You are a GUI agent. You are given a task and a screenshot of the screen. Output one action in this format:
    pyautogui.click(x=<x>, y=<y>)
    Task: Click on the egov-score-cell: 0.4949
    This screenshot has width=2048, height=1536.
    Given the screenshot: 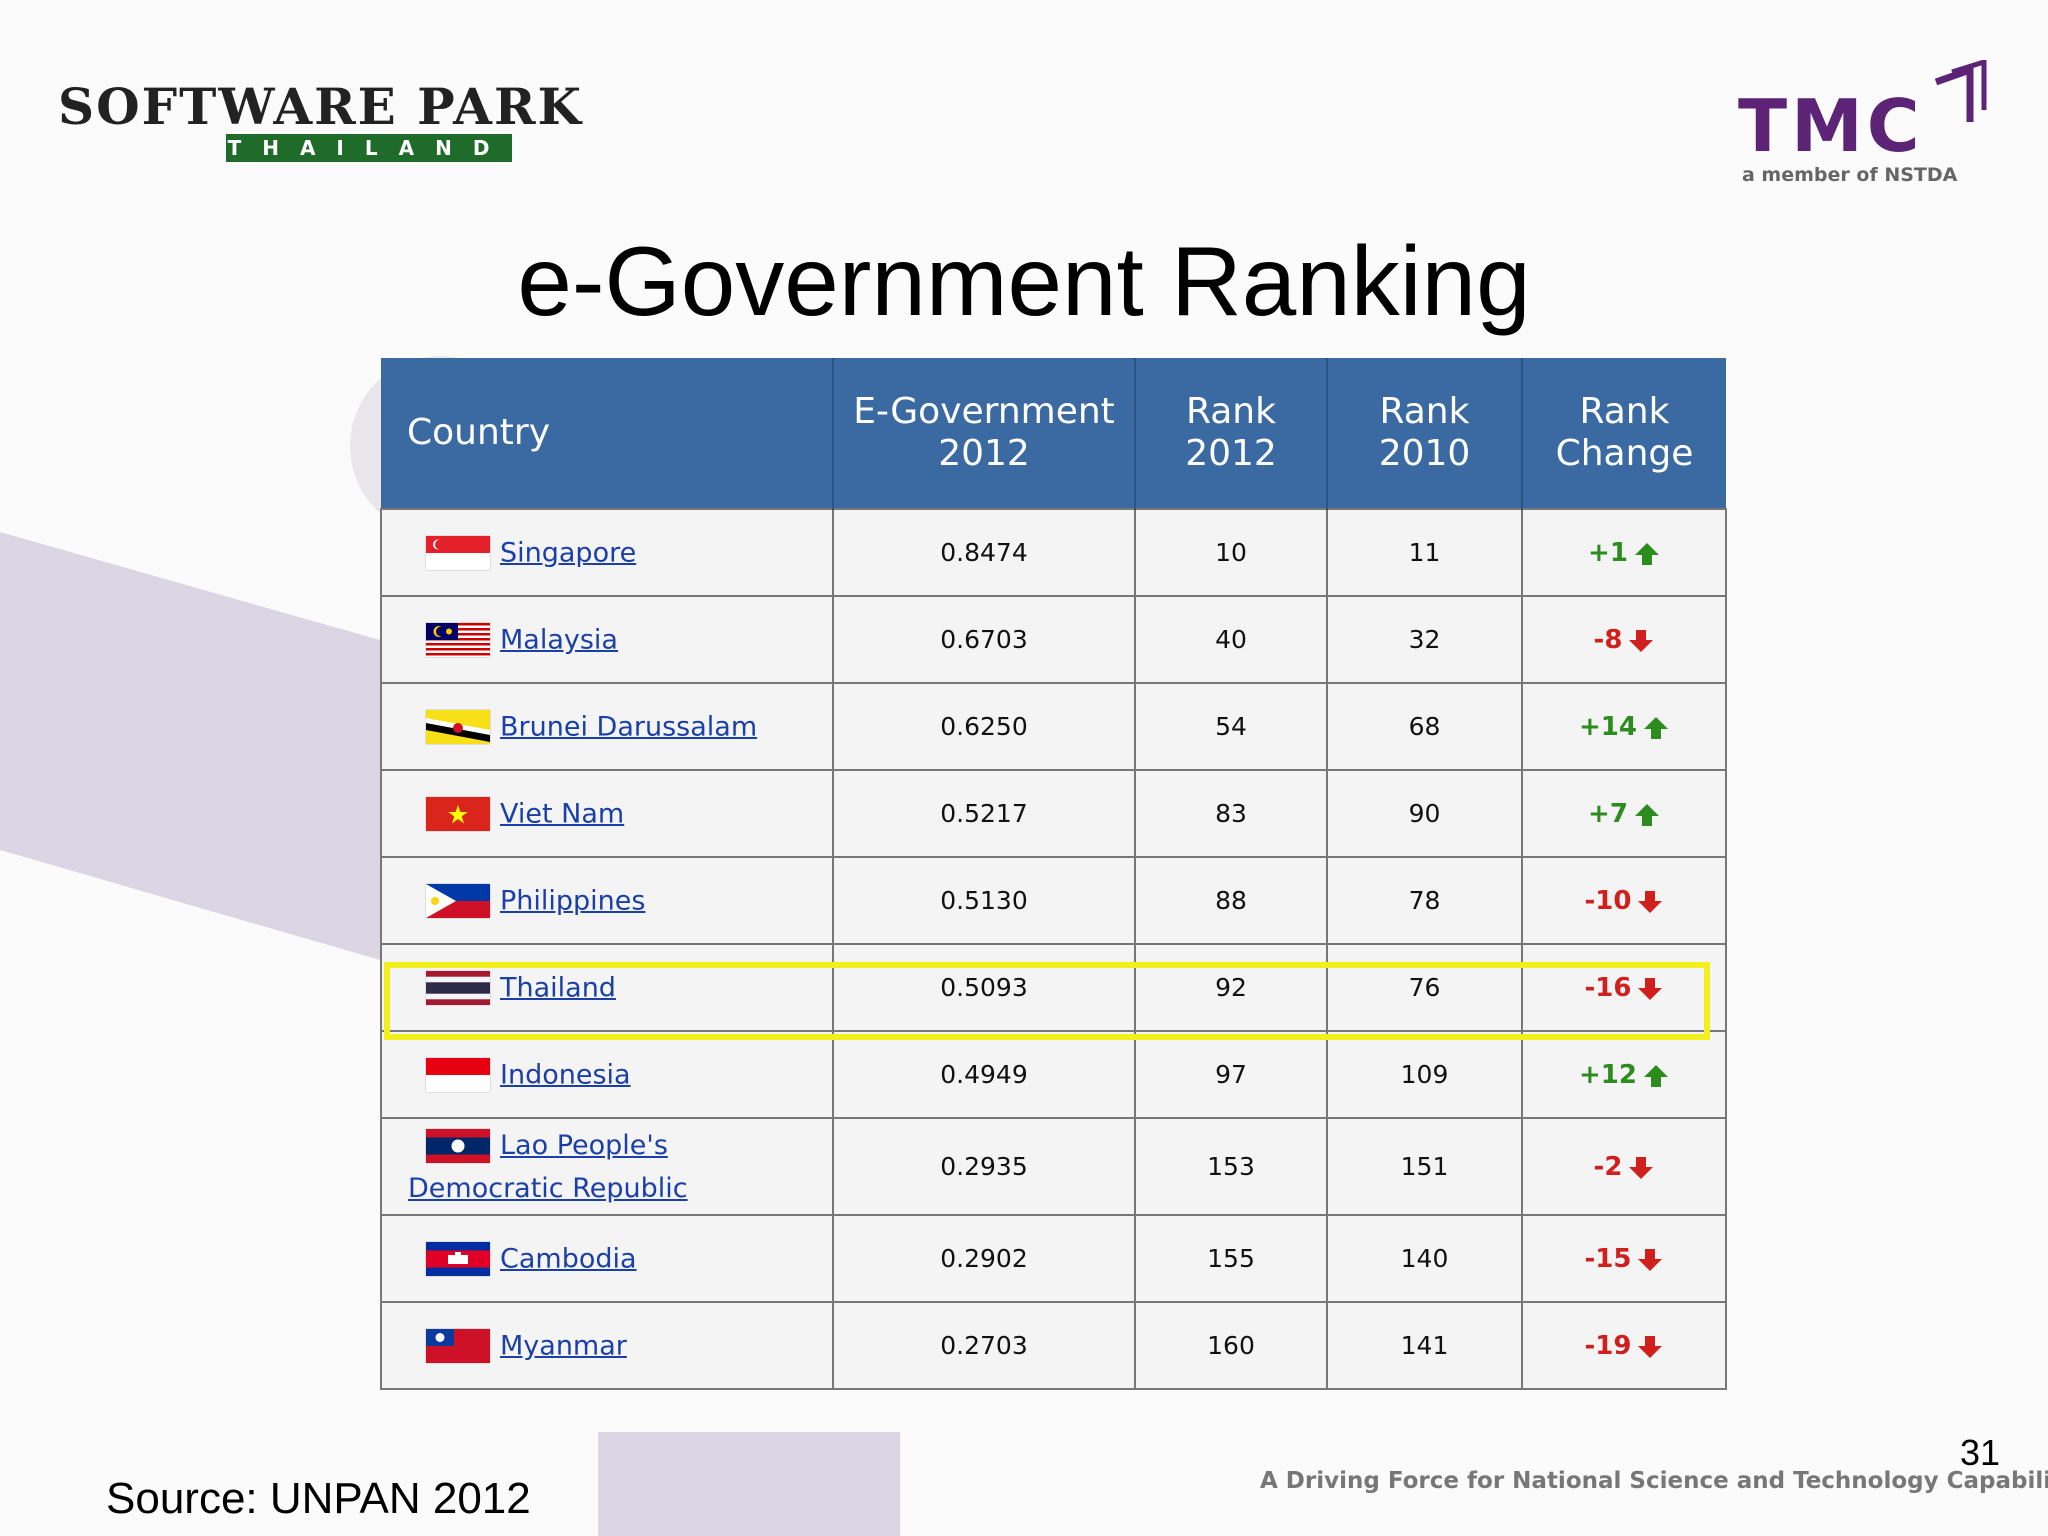 What is the action you would take?
    pyautogui.click(x=984, y=1074)
    